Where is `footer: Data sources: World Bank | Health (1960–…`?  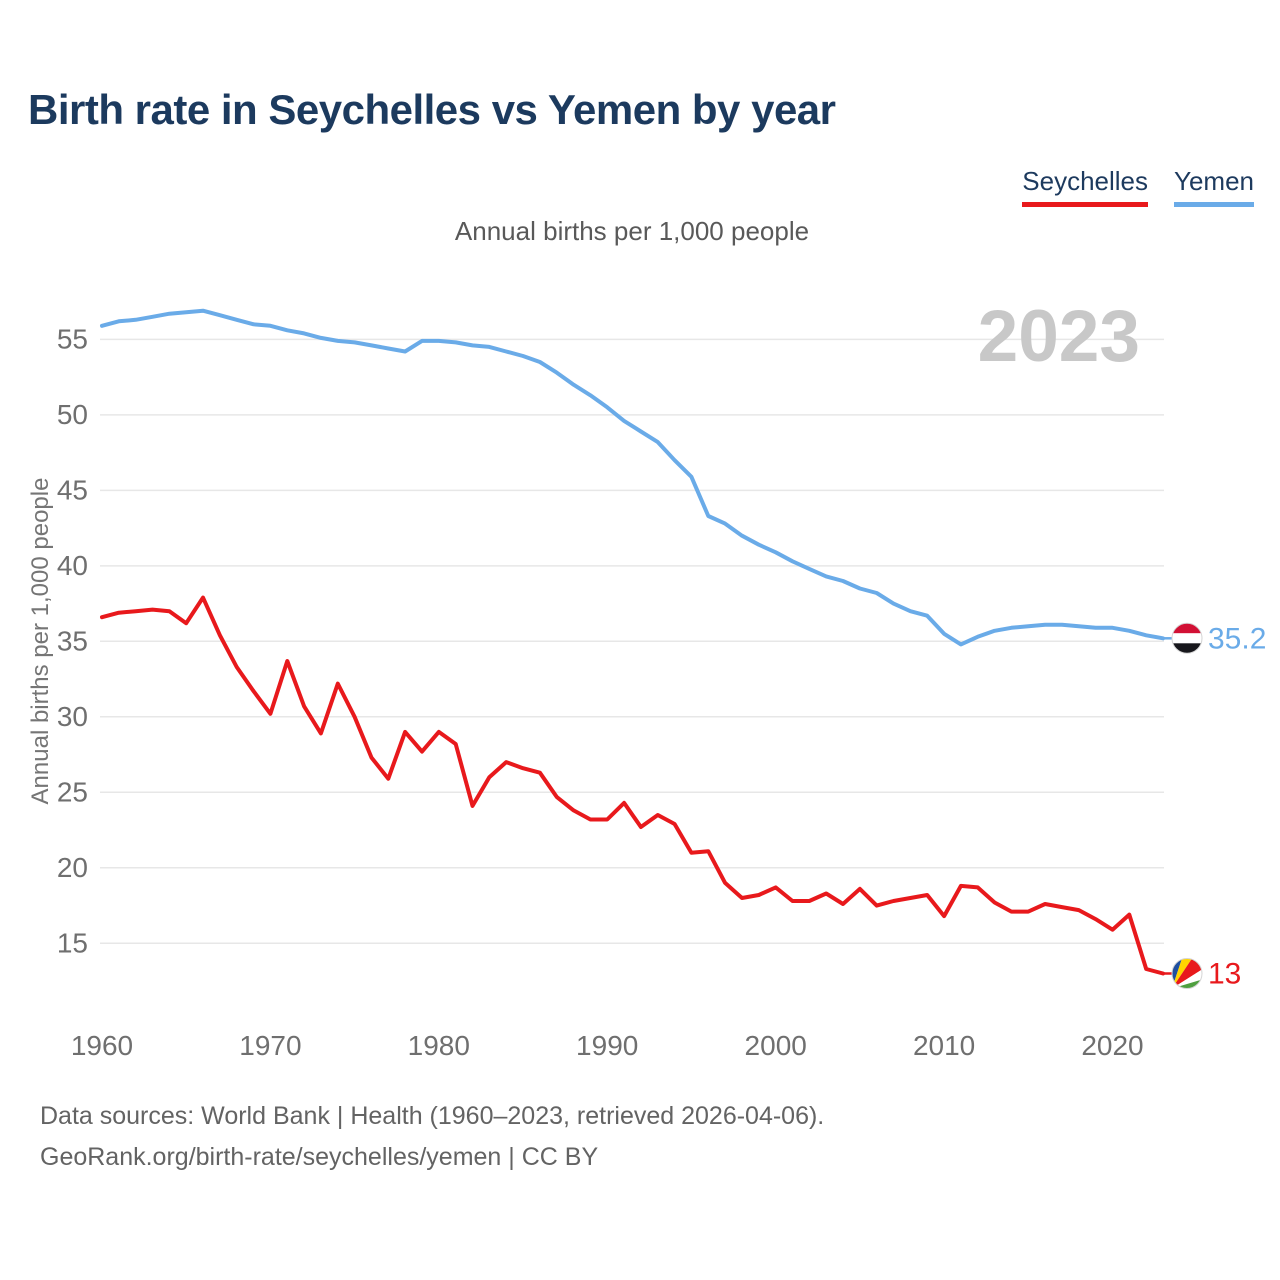 footer: Data sources: World Bank | Health (1960–… is located at coordinates (432, 1137).